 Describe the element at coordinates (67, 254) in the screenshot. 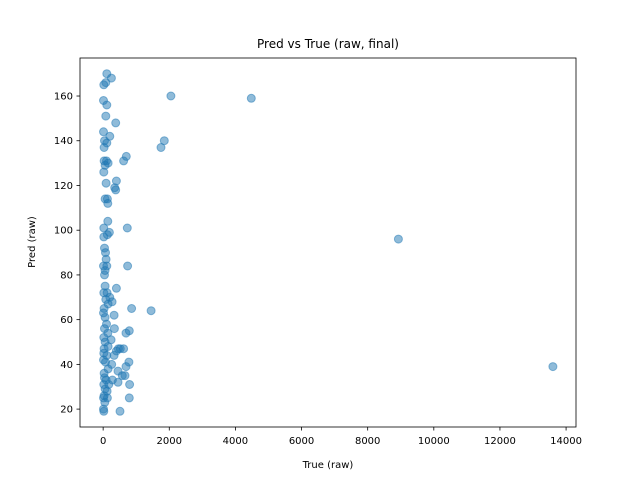

I see `y-axis-ticks: 20 40 60 80 100 120 140 160` at that location.